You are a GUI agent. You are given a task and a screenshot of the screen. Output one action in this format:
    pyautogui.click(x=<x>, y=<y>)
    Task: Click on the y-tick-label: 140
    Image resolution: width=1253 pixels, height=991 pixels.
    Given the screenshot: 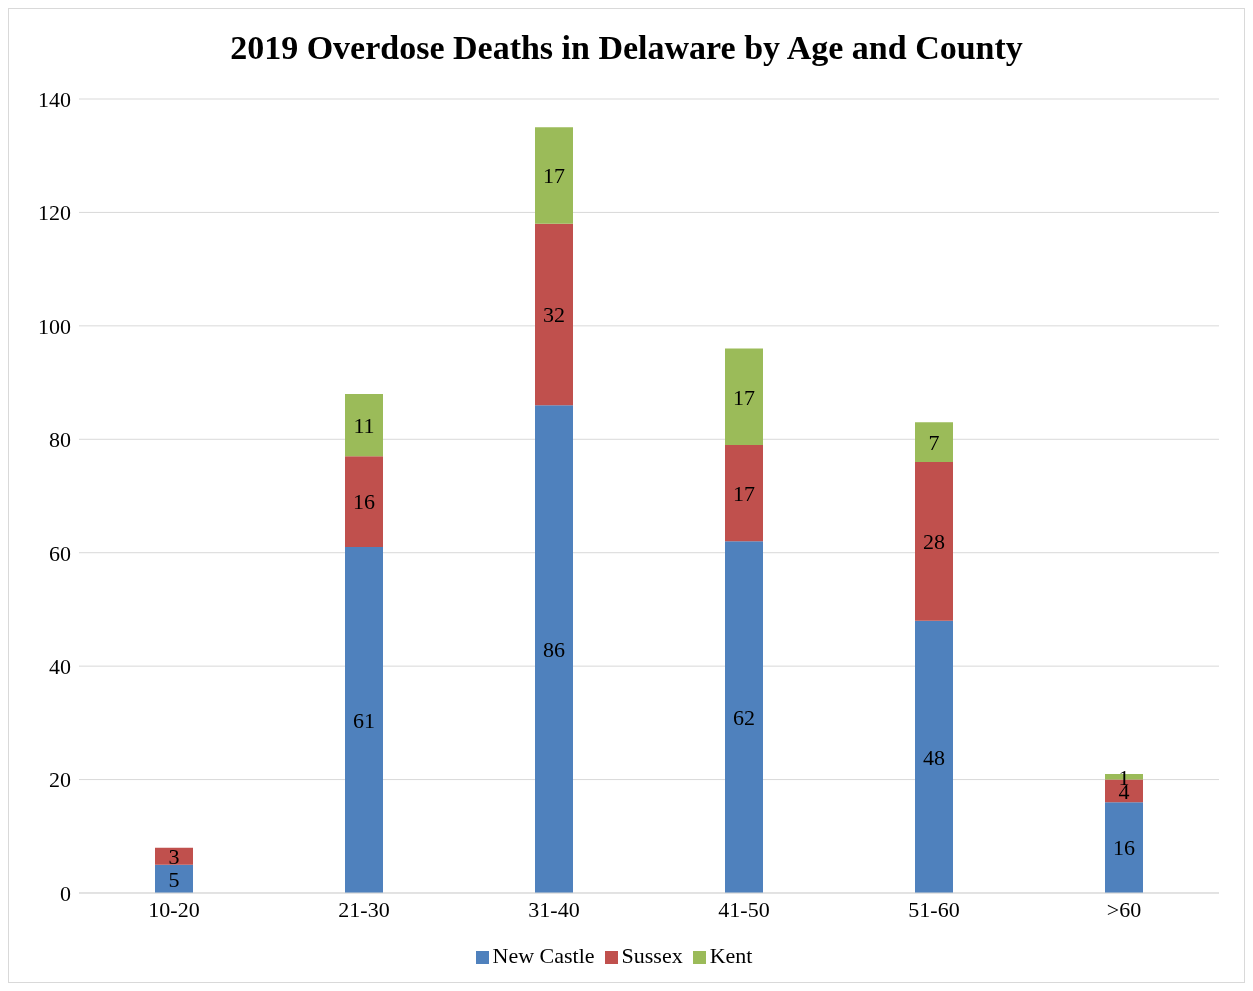 What is the action you would take?
    pyautogui.click(x=54, y=99)
    